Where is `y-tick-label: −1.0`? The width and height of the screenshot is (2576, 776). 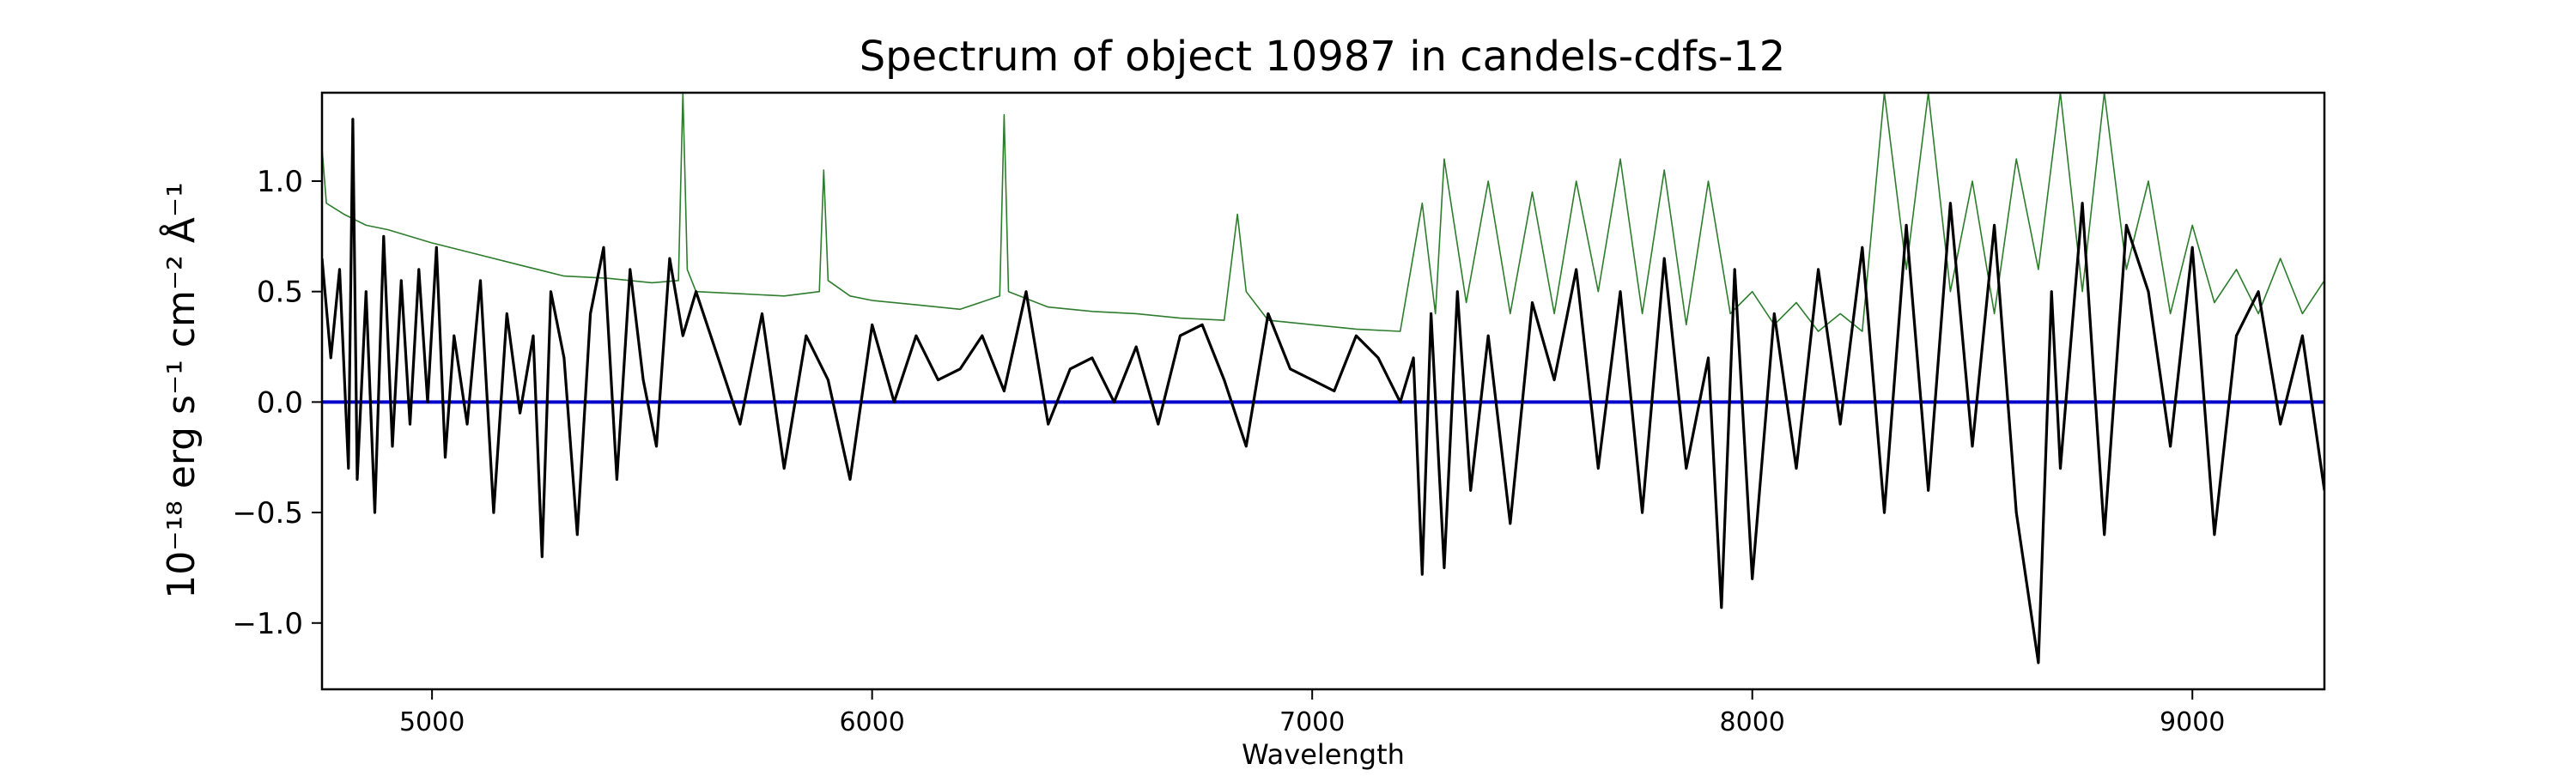 y-tick-label: −1.0 is located at coordinates (268, 624).